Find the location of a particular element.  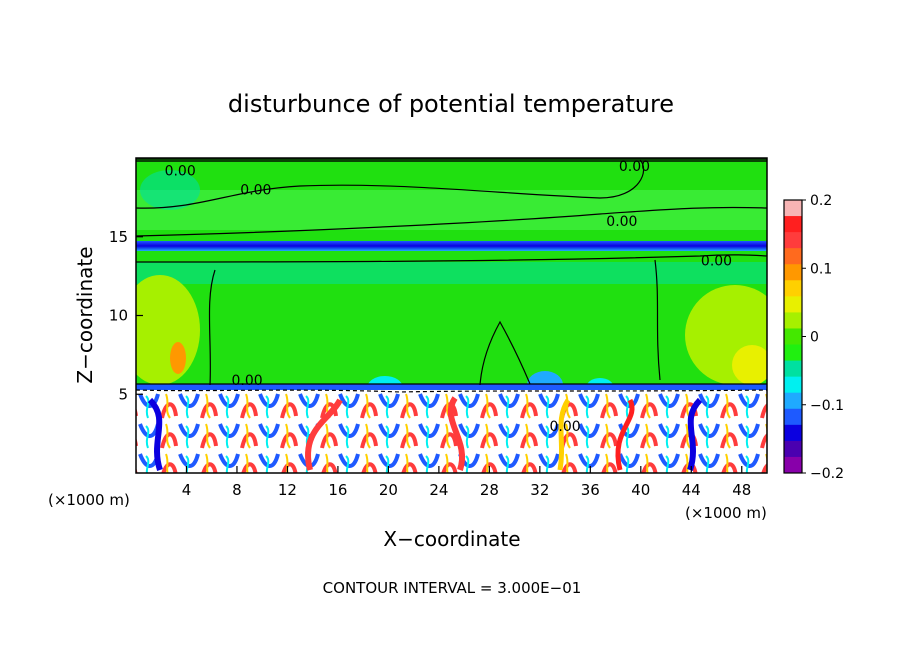

colorbar-tick-label: 0.1 is located at coordinates (821, 269).